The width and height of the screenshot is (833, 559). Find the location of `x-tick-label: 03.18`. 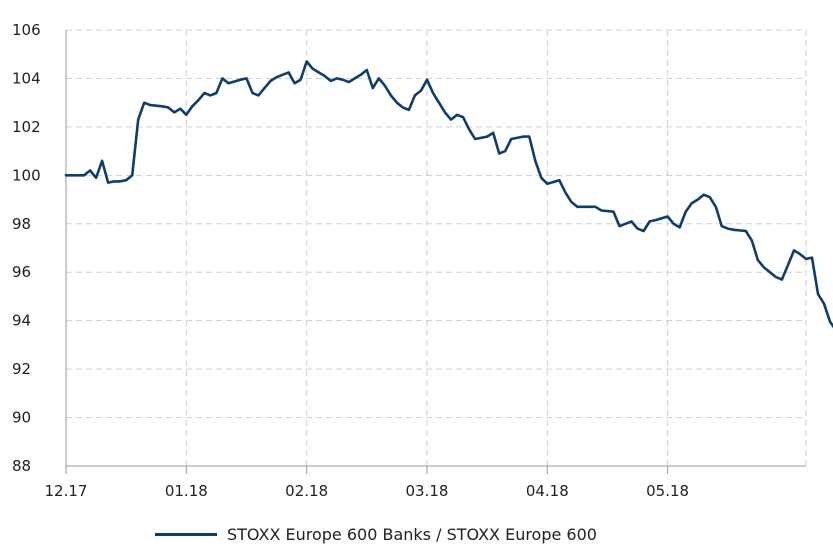

x-tick-label: 03.18 is located at coordinates (426, 491).